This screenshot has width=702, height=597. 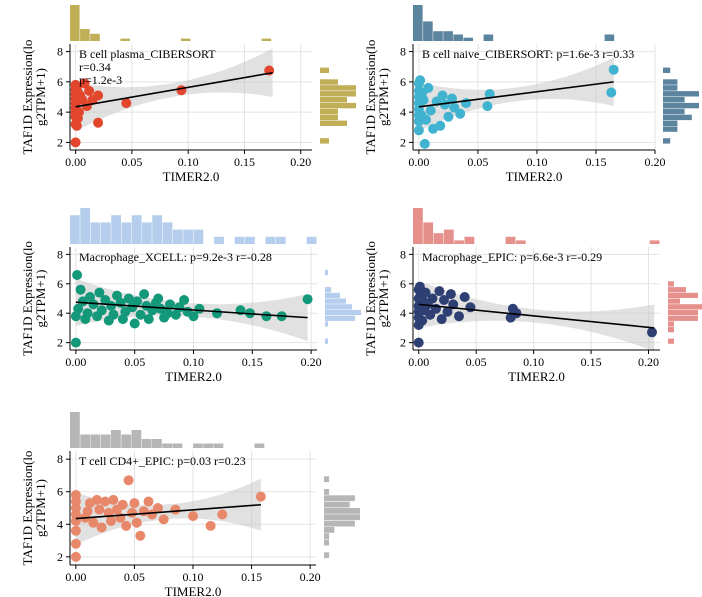 I want to click on x-tick-label: 0.10, so click(x=188, y=162).